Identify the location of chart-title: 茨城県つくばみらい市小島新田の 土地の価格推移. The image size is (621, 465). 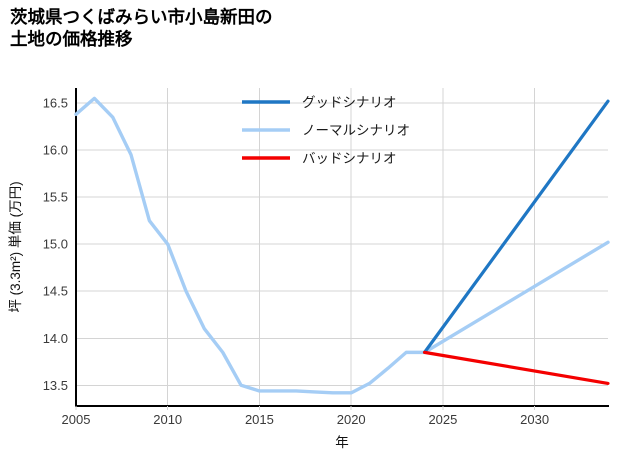
(141, 28).